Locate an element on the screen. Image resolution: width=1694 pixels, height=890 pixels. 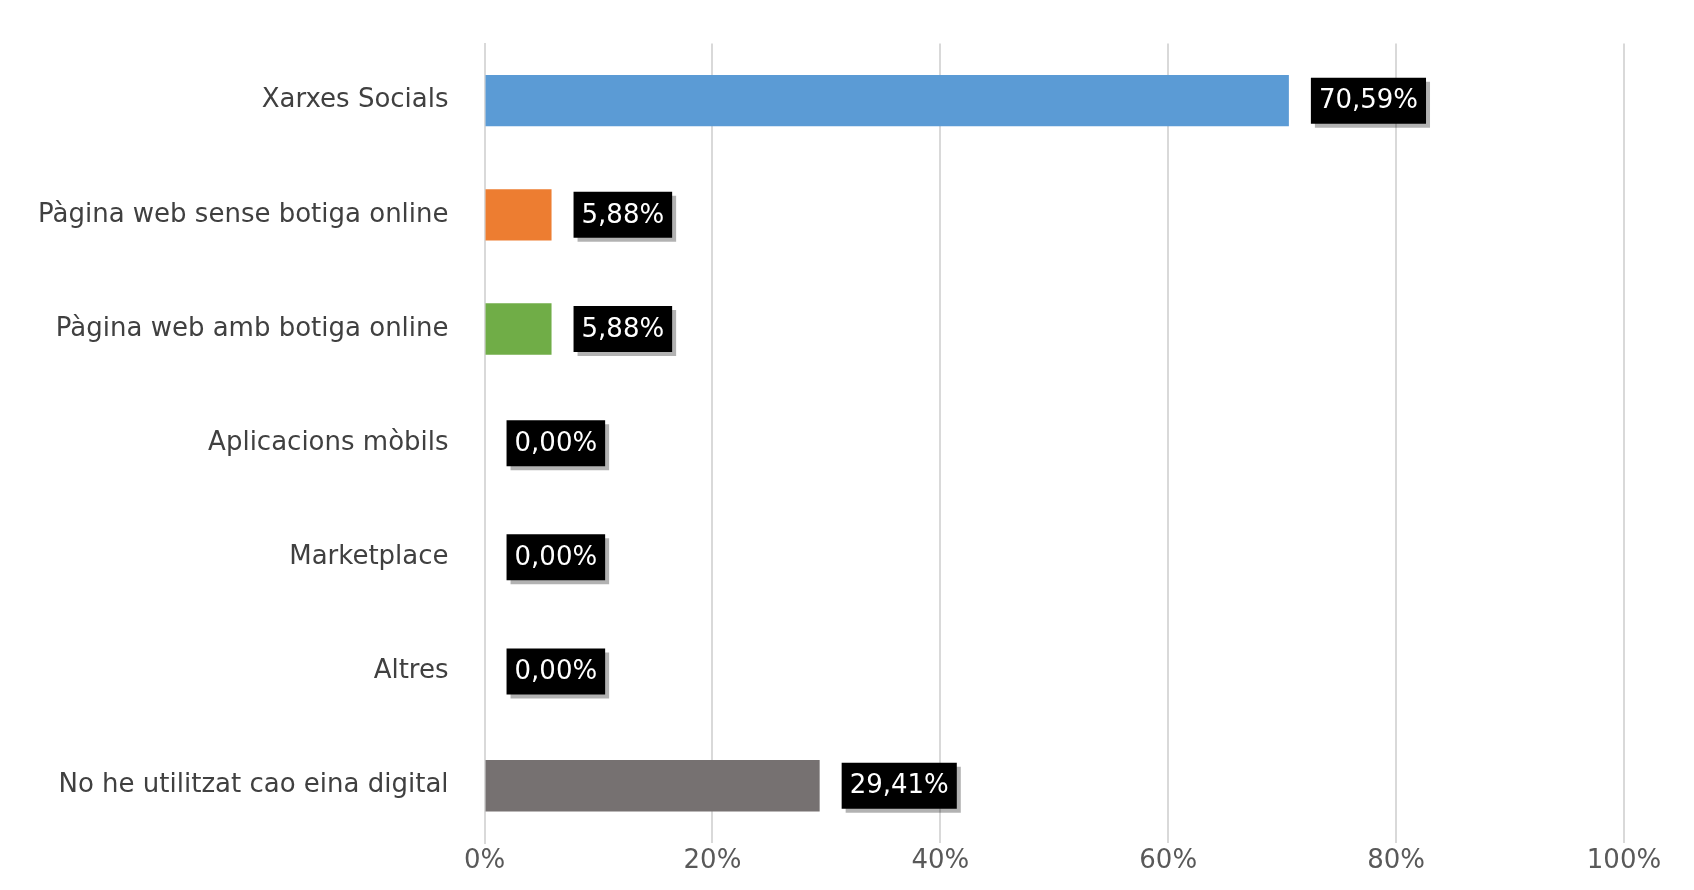
x-tick-label: 100% is located at coordinates (1624, 859).